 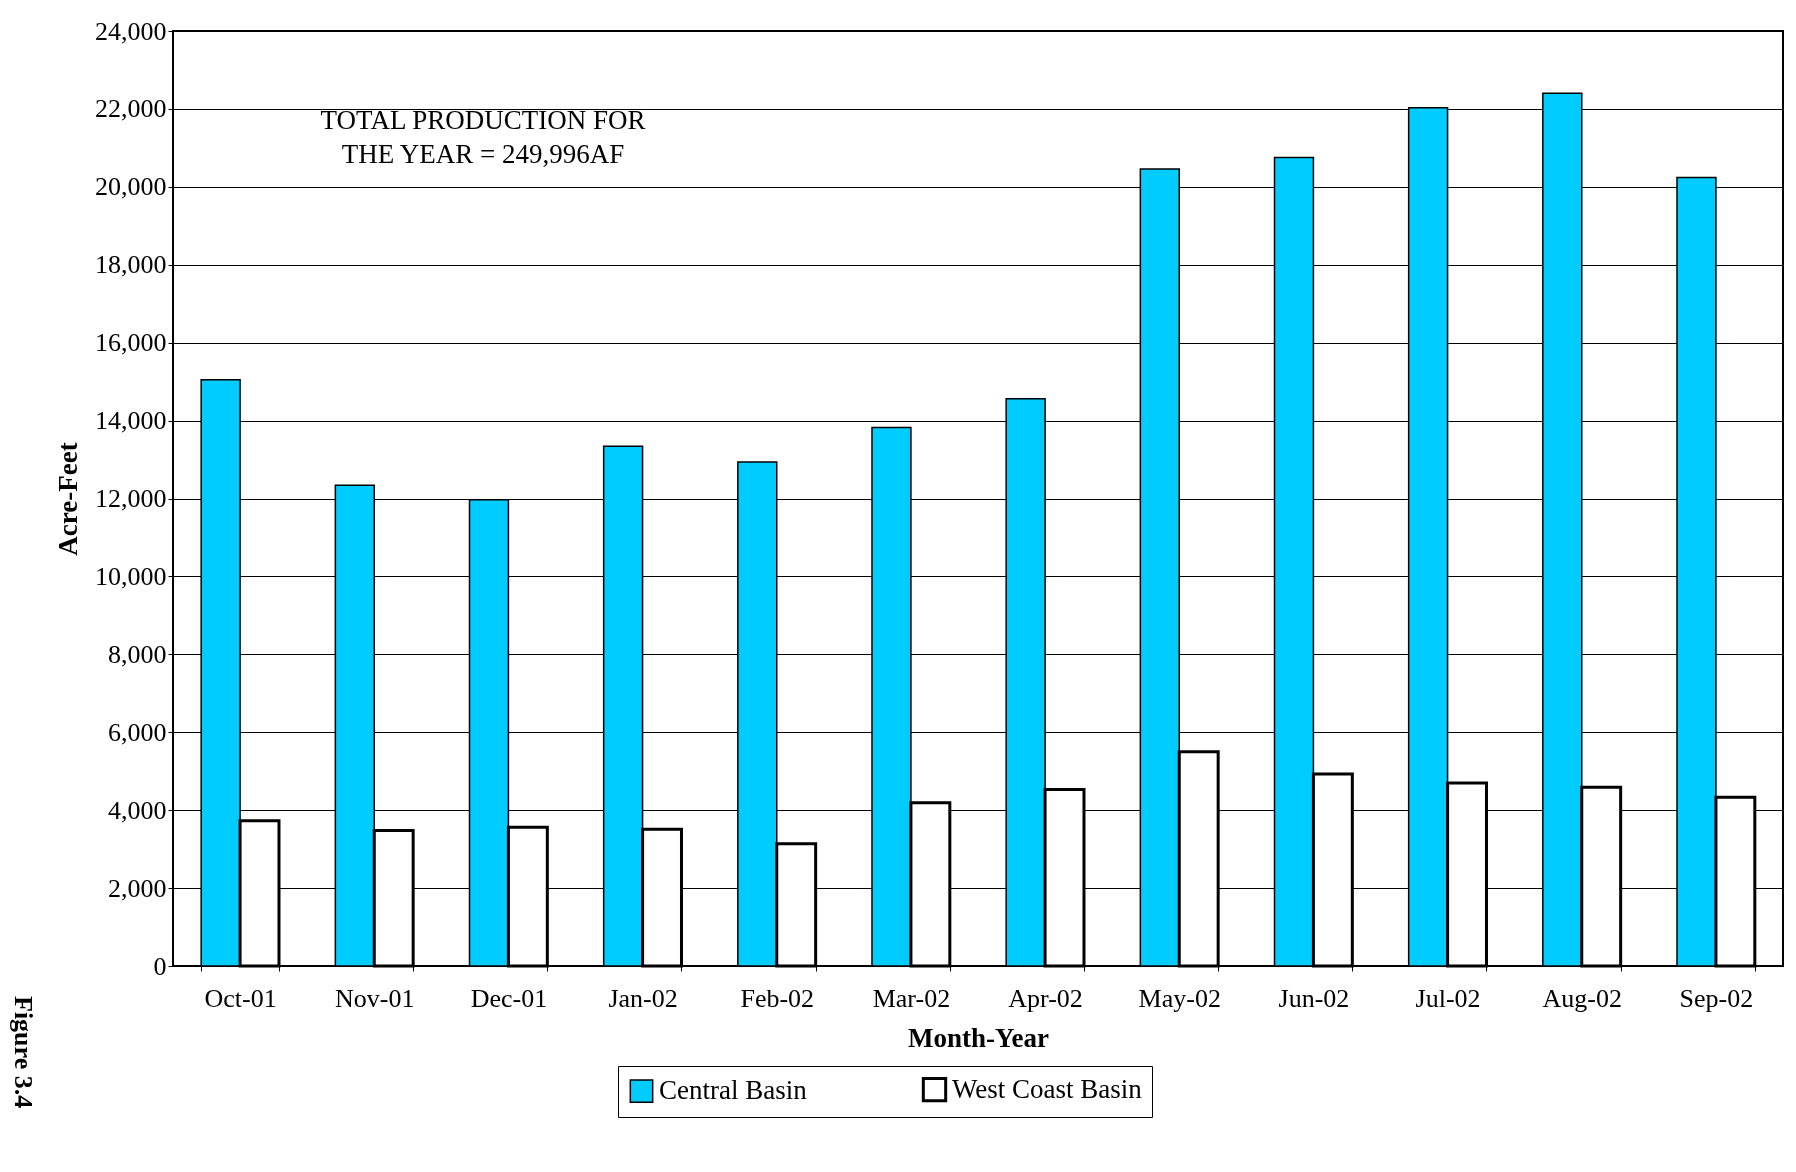 I want to click on legend-label: West Coast Basin, so click(x=1047, y=1088).